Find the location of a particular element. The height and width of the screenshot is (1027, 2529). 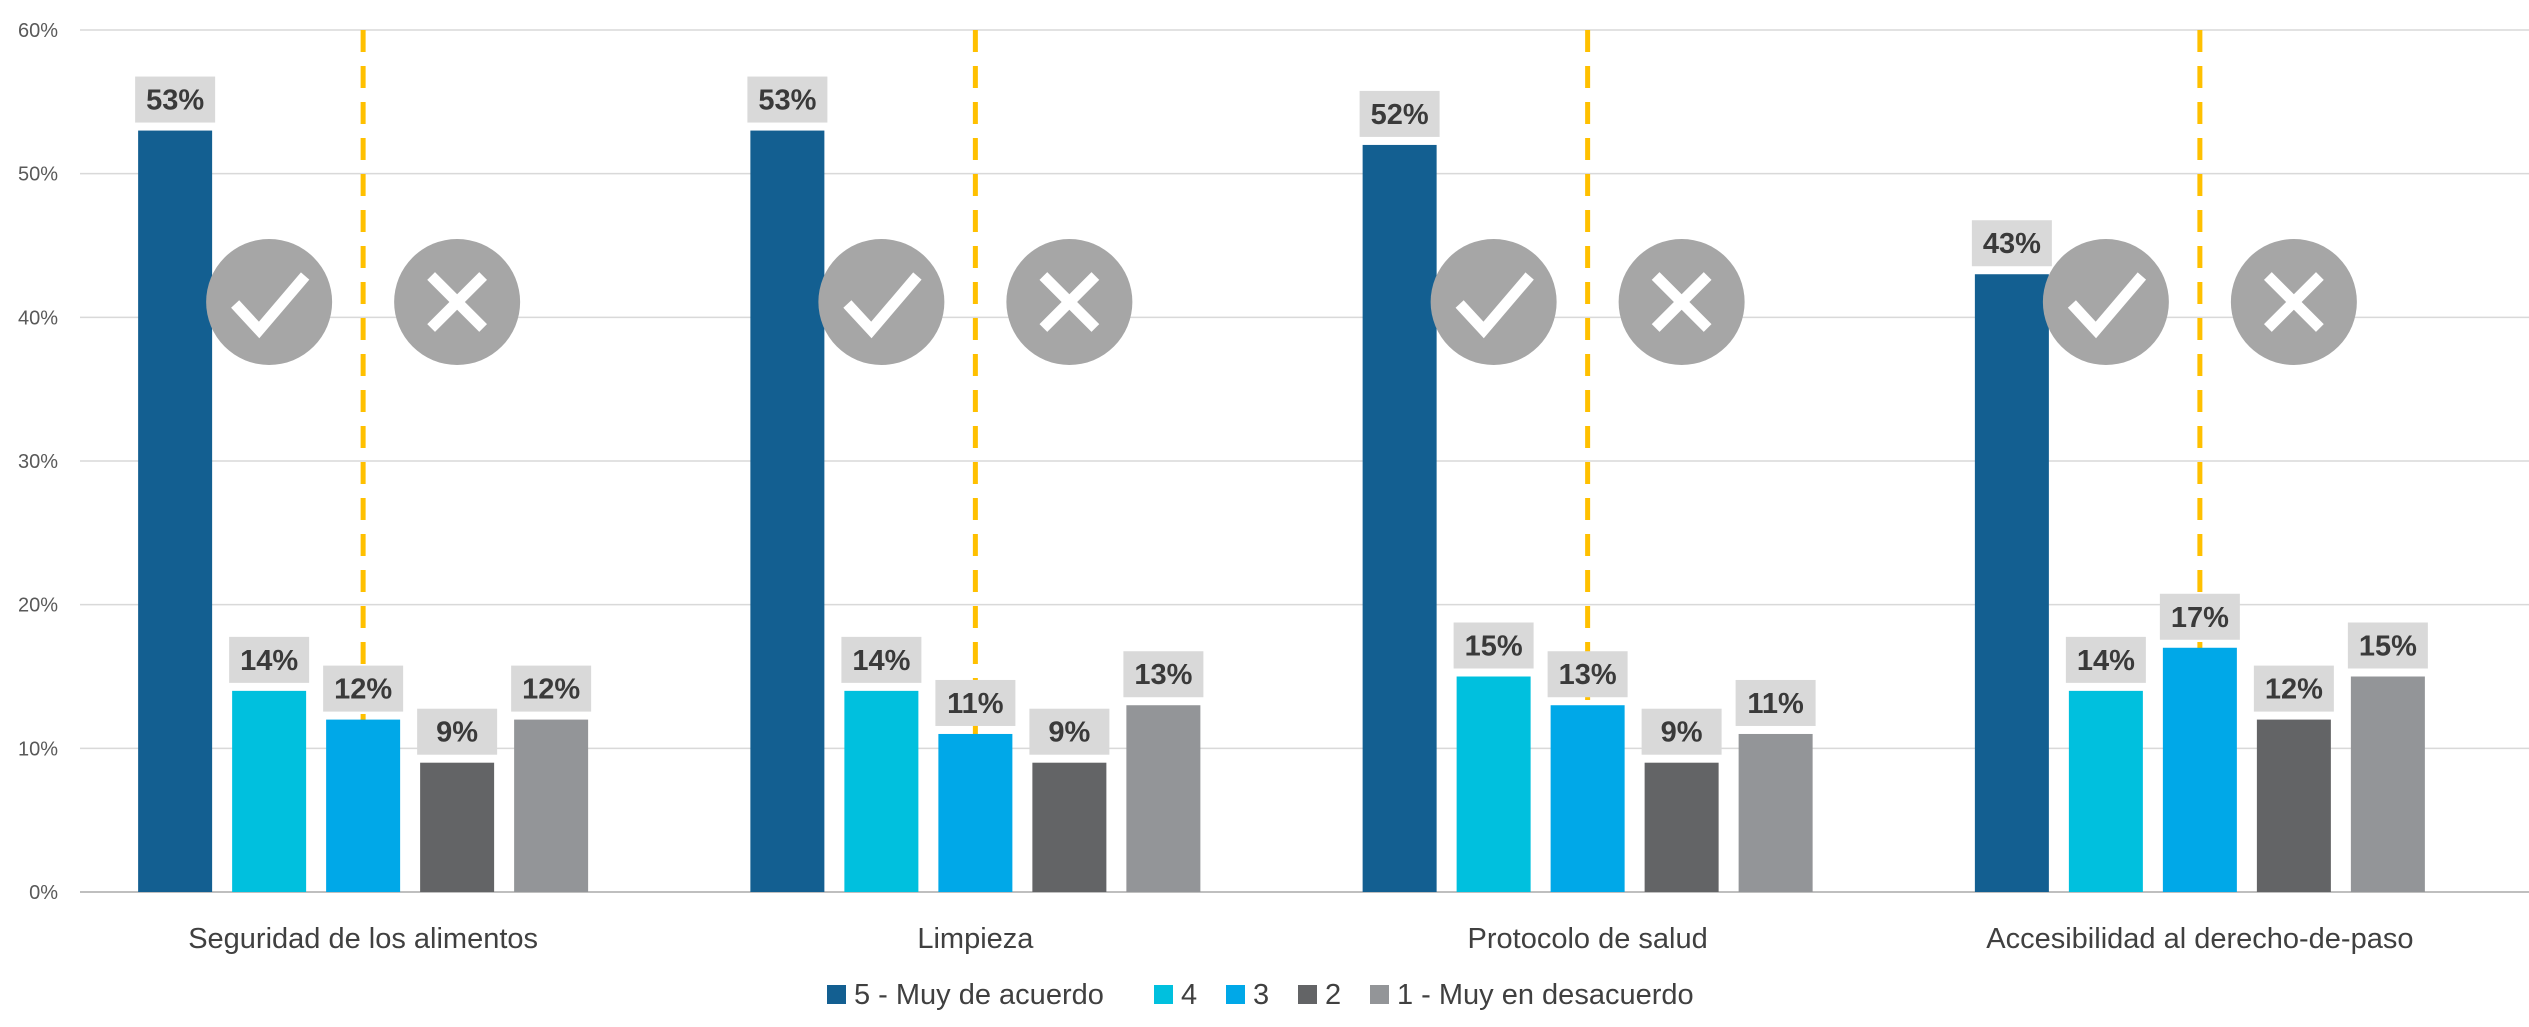

legend-item: 1 - Muy en desacuerdo is located at coordinates (1532, 995).